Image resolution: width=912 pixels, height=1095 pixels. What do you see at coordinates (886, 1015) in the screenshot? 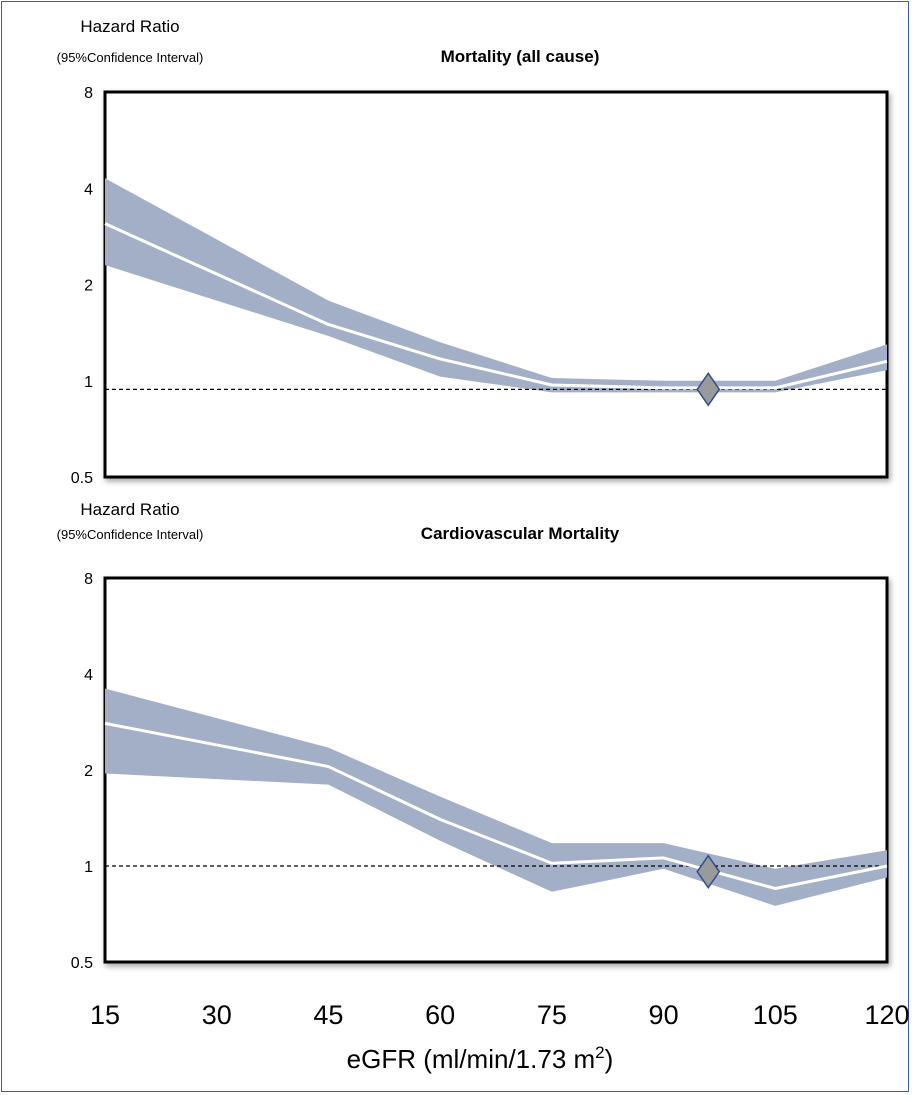
I see `x-tick-label: 120` at bounding box center [886, 1015].